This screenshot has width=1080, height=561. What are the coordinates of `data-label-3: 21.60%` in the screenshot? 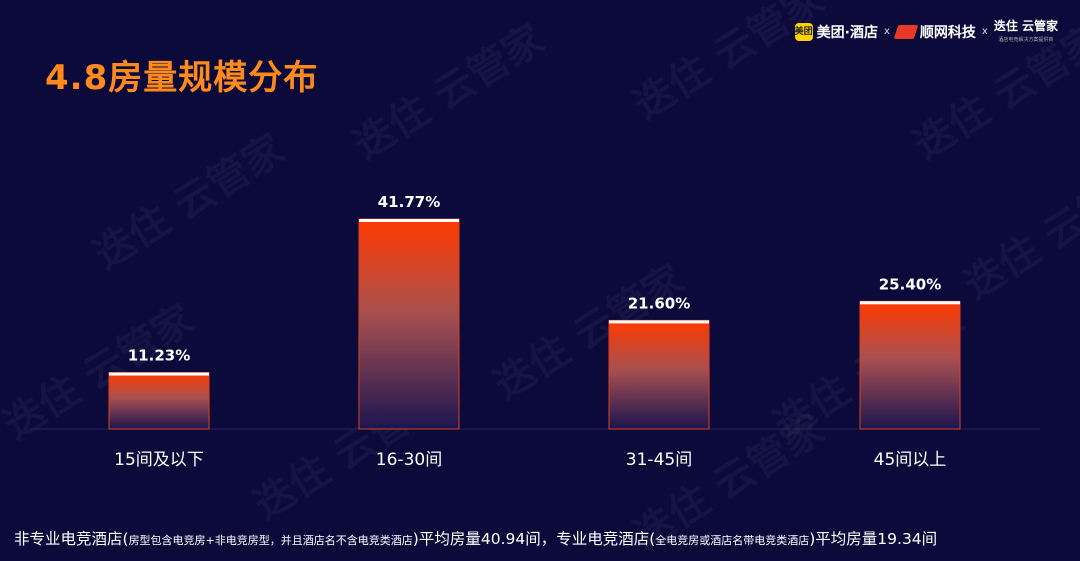 It's located at (659, 303).